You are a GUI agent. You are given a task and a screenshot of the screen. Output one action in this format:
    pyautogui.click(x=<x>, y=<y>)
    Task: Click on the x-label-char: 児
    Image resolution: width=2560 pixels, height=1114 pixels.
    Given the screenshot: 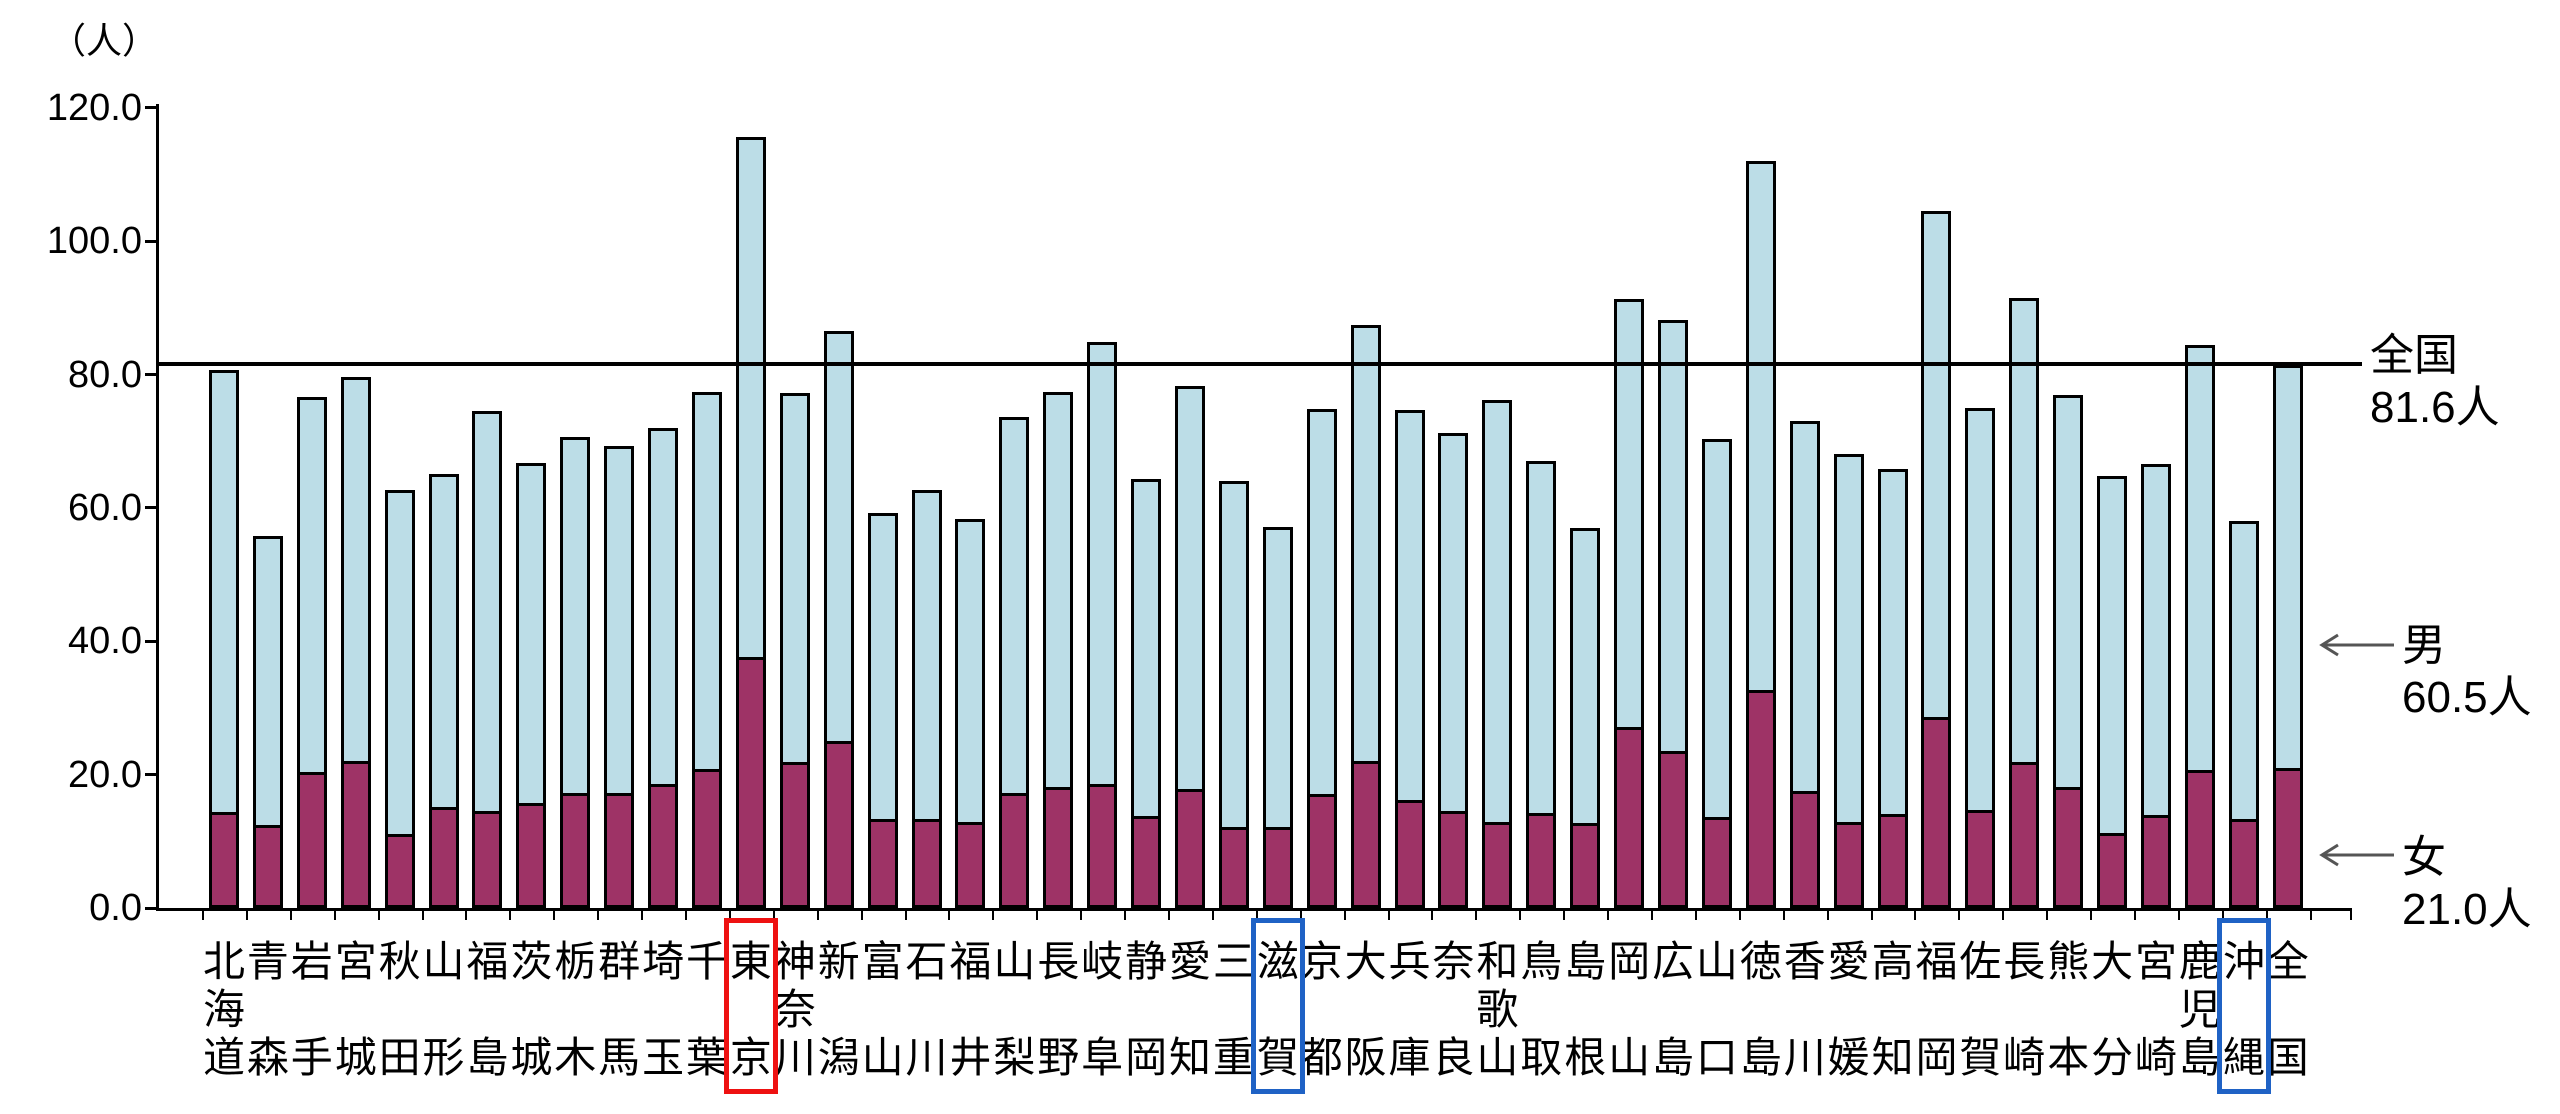 What is the action you would take?
    pyautogui.click(x=2199, y=1009)
    